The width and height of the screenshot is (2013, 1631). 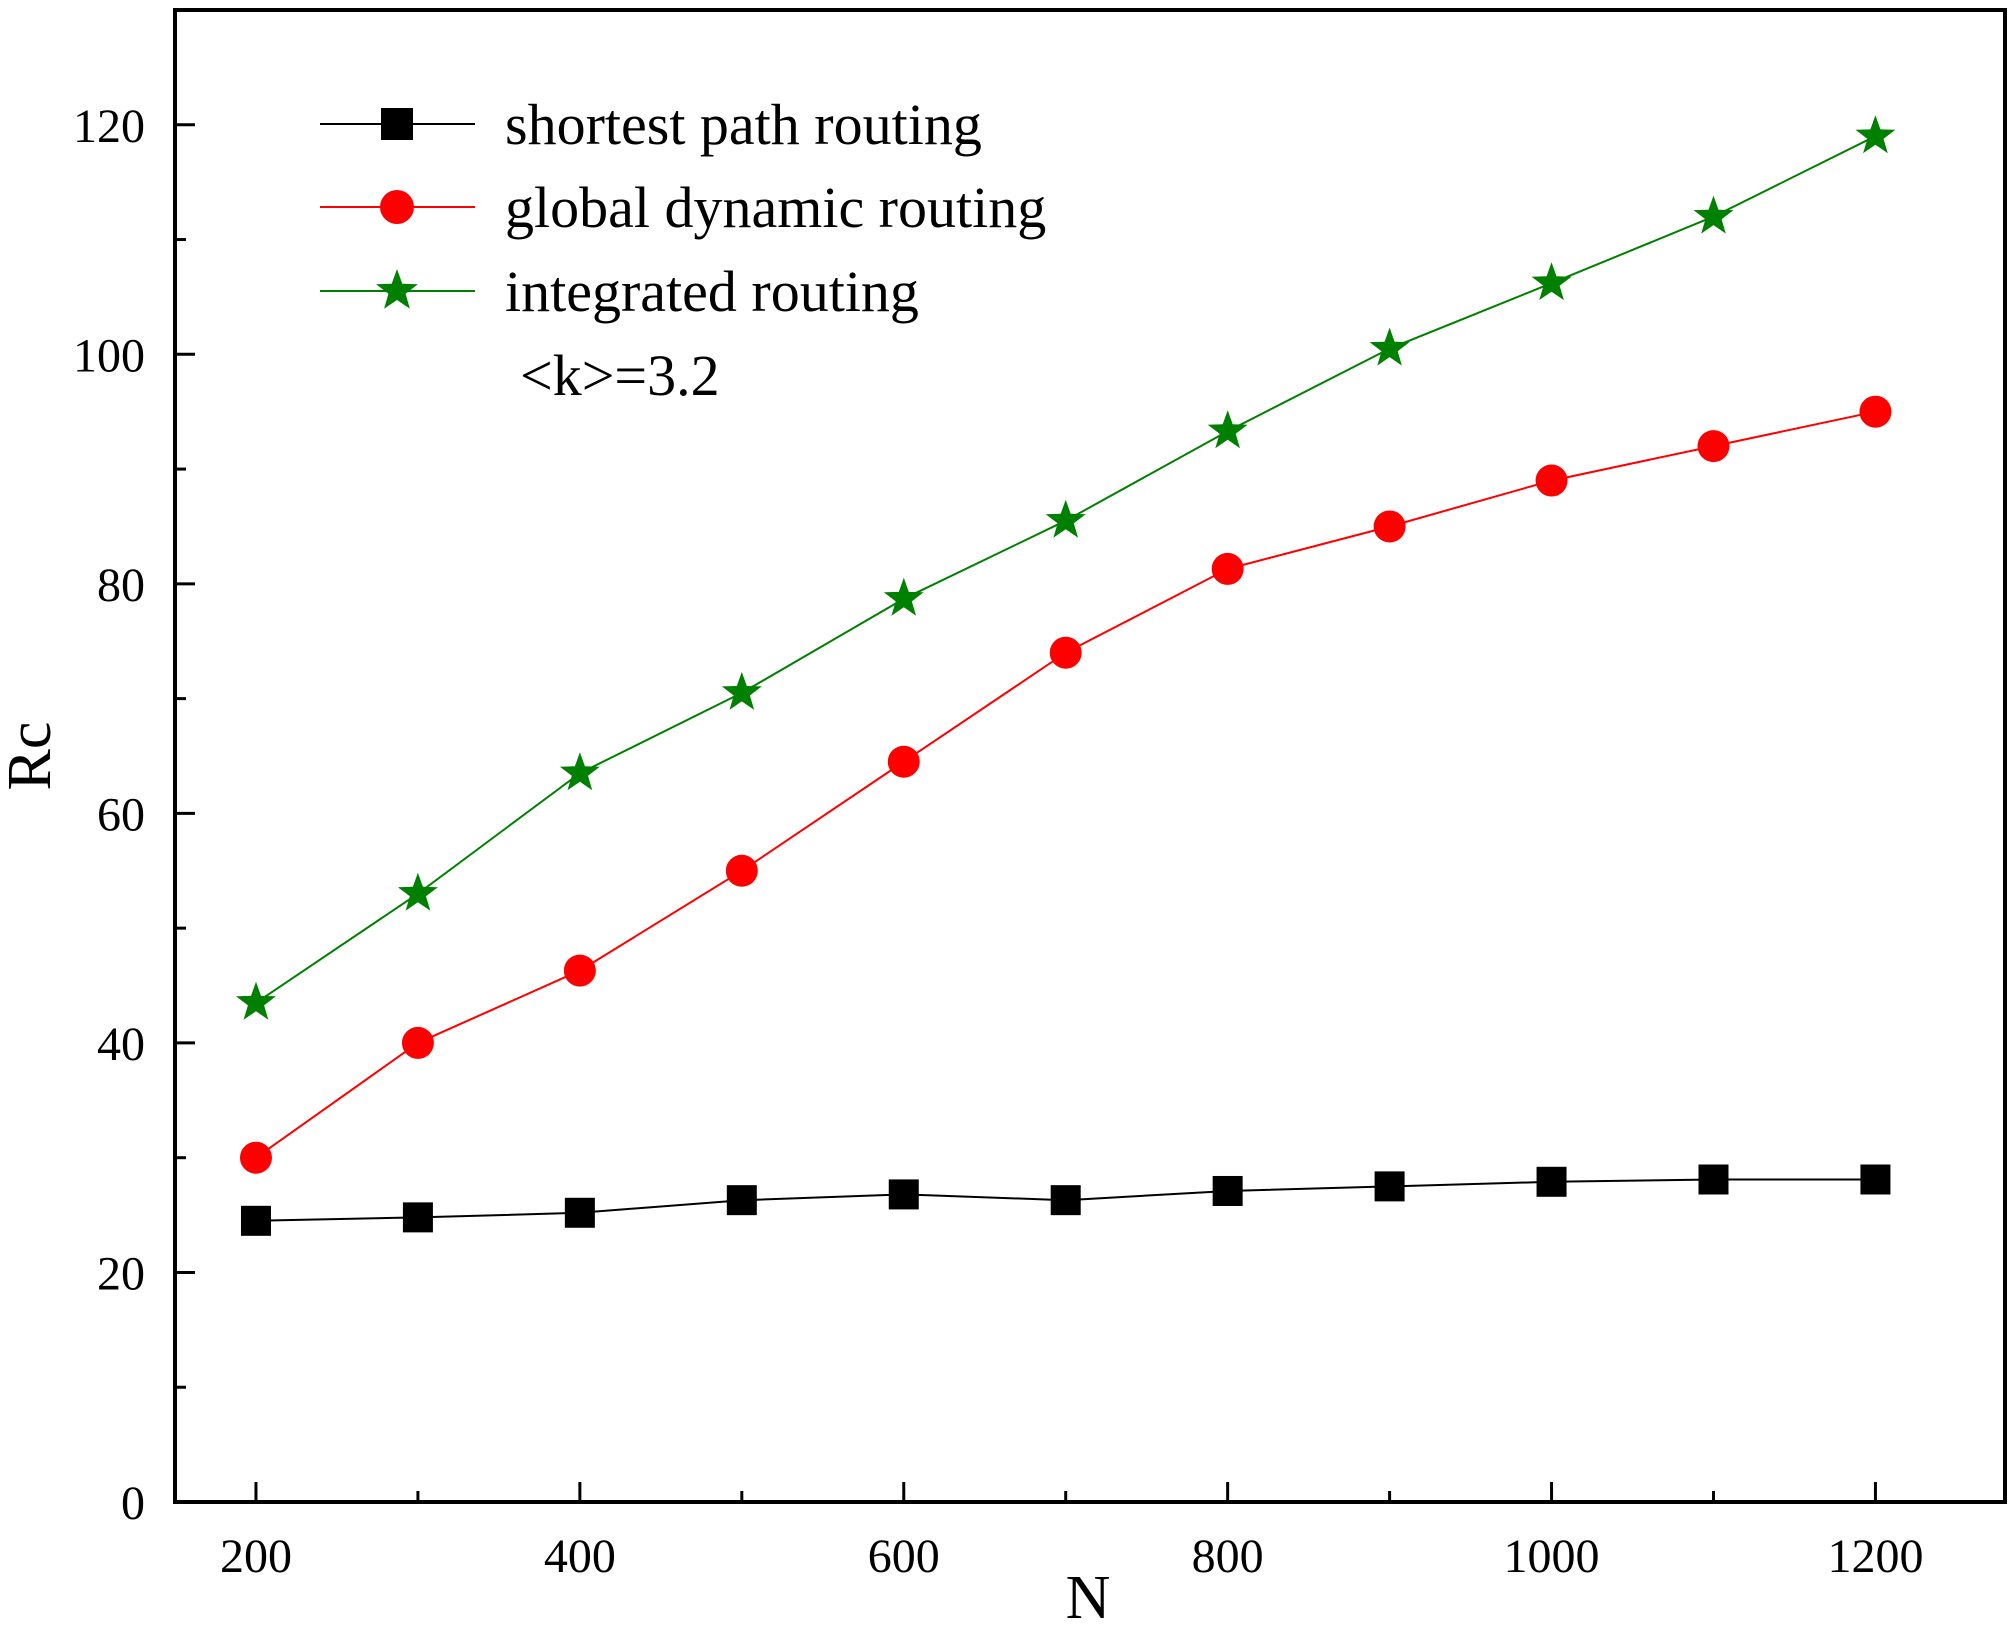 What do you see at coordinates (397, 207) in the screenshot?
I see `circle-marker-icon` at bounding box center [397, 207].